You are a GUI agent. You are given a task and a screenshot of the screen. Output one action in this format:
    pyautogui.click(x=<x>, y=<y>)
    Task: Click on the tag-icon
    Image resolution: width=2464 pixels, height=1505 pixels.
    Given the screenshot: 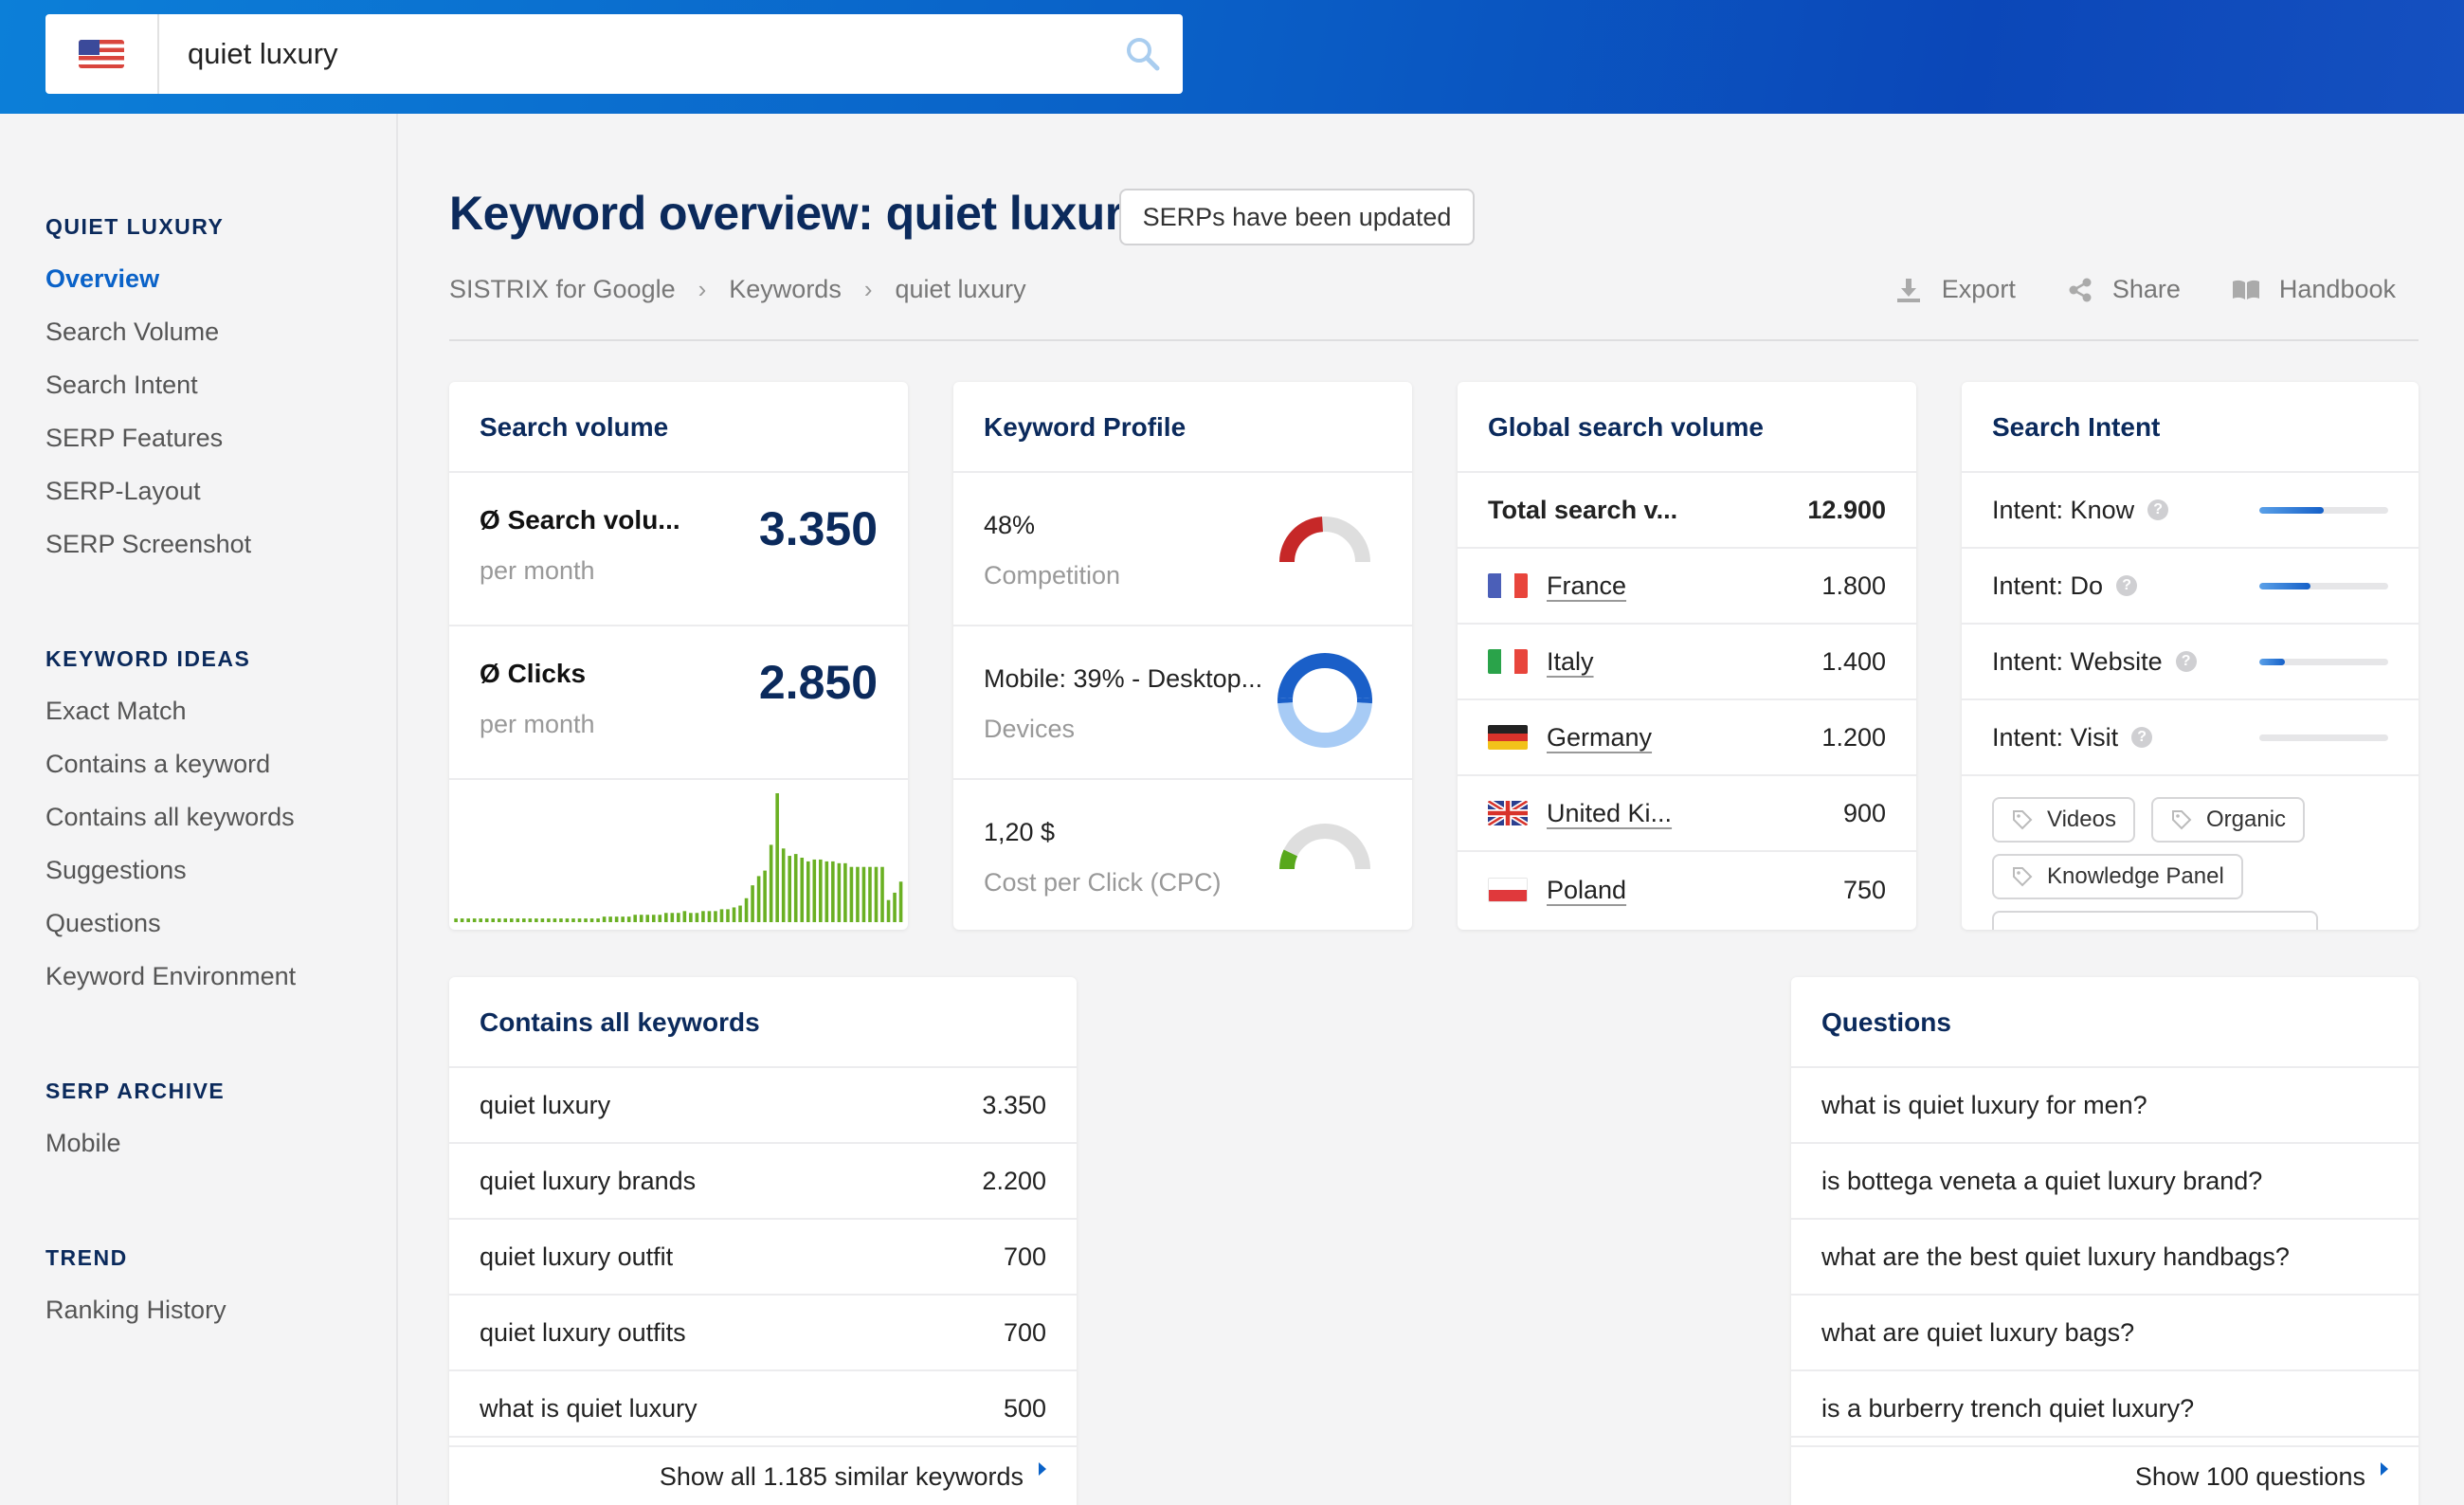 What is the action you would take?
    pyautogui.click(x=2023, y=877)
    